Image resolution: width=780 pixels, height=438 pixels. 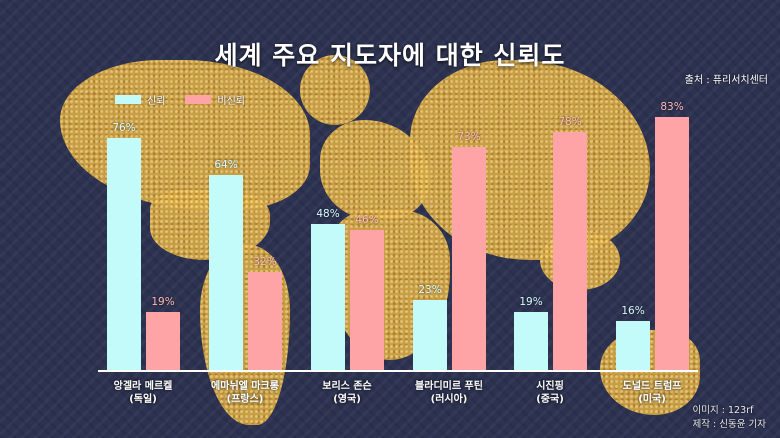 What do you see at coordinates (265, 321) in the screenshot?
I see `bar-distrust-macron` at bounding box center [265, 321].